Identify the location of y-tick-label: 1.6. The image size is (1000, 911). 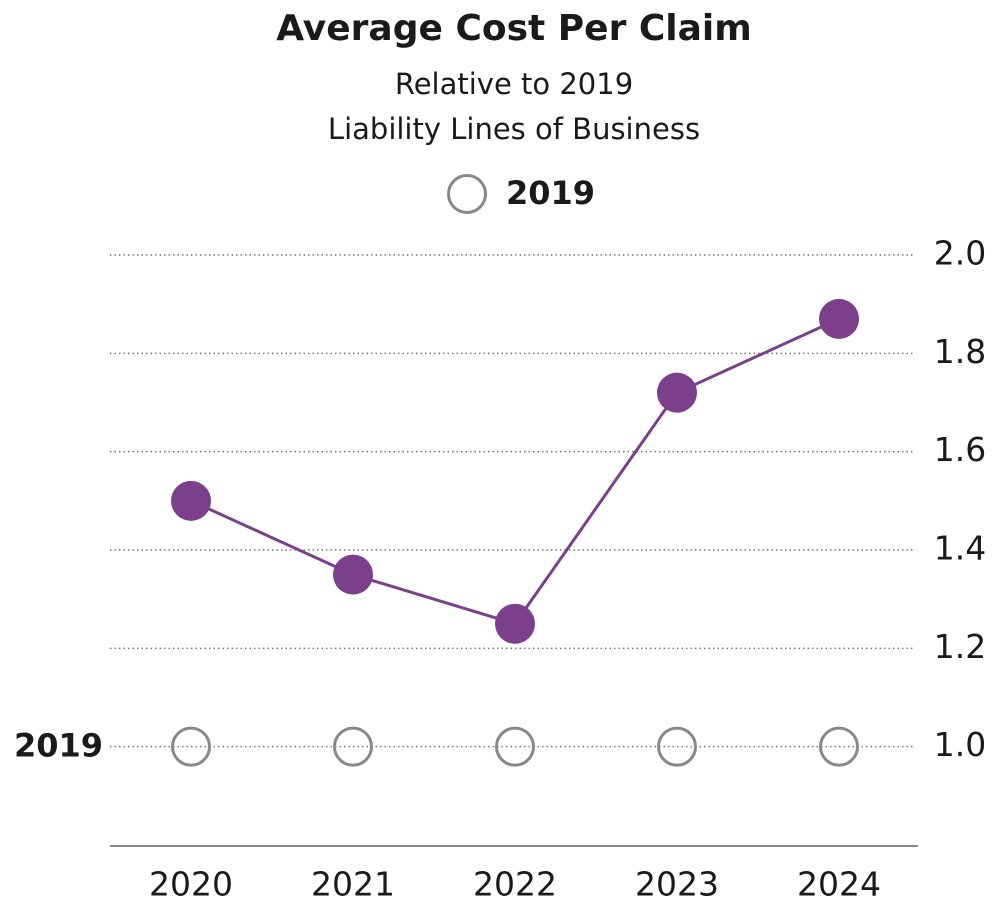
(960, 449).